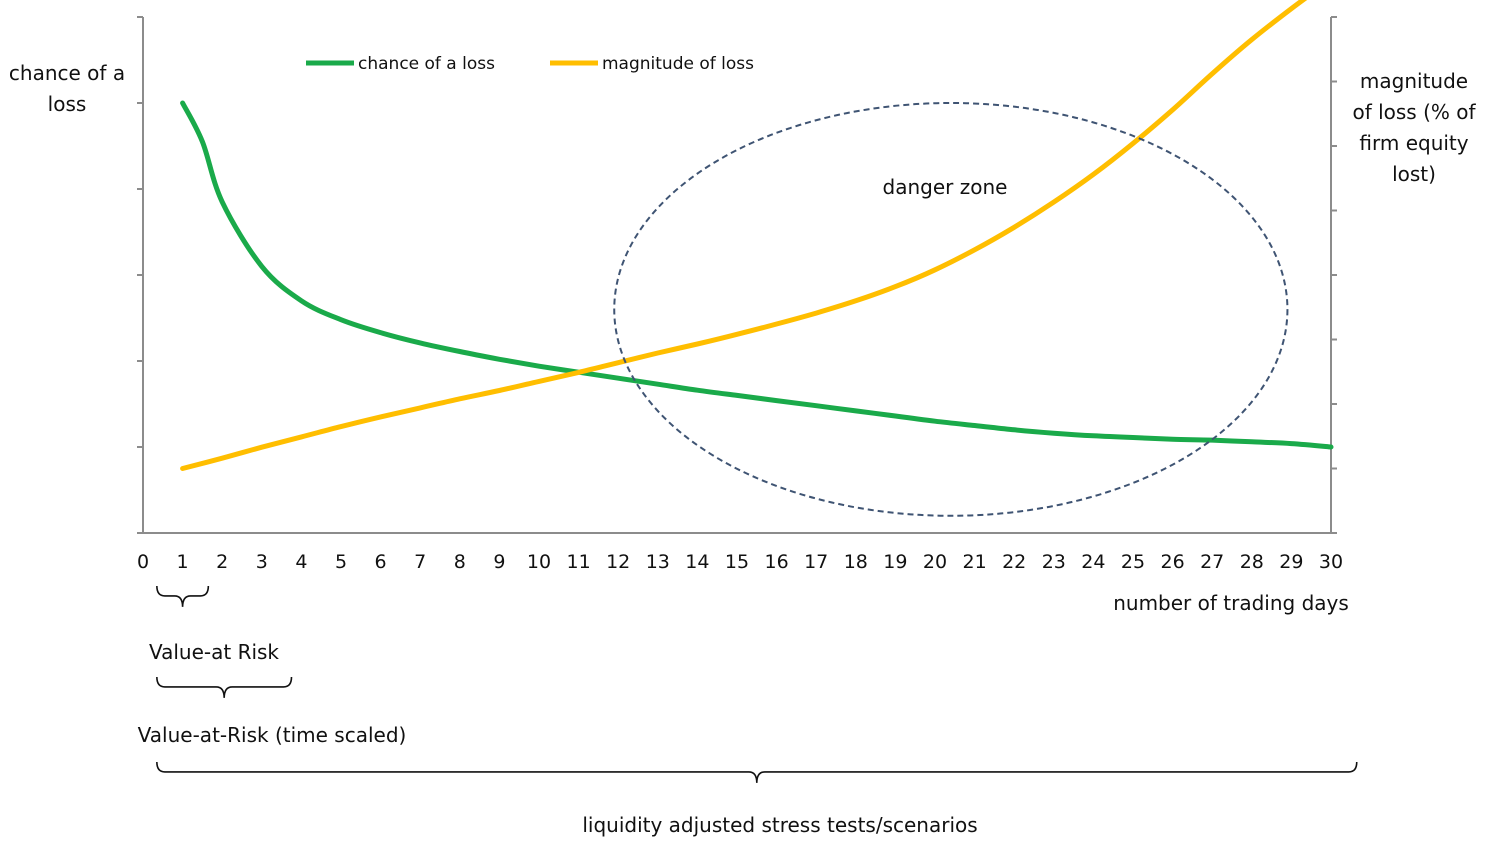  What do you see at coordinates (816, 562) in the screenshot?
I see `x-tick-label: 17` at bounding box center [816, 562].